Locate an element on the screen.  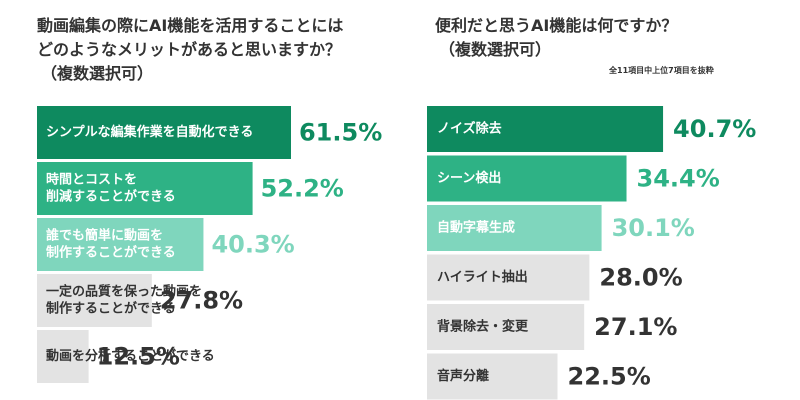
left-title-line-2: どのようなメリットがあると思いますか？ is located at coordinates (189, 49).